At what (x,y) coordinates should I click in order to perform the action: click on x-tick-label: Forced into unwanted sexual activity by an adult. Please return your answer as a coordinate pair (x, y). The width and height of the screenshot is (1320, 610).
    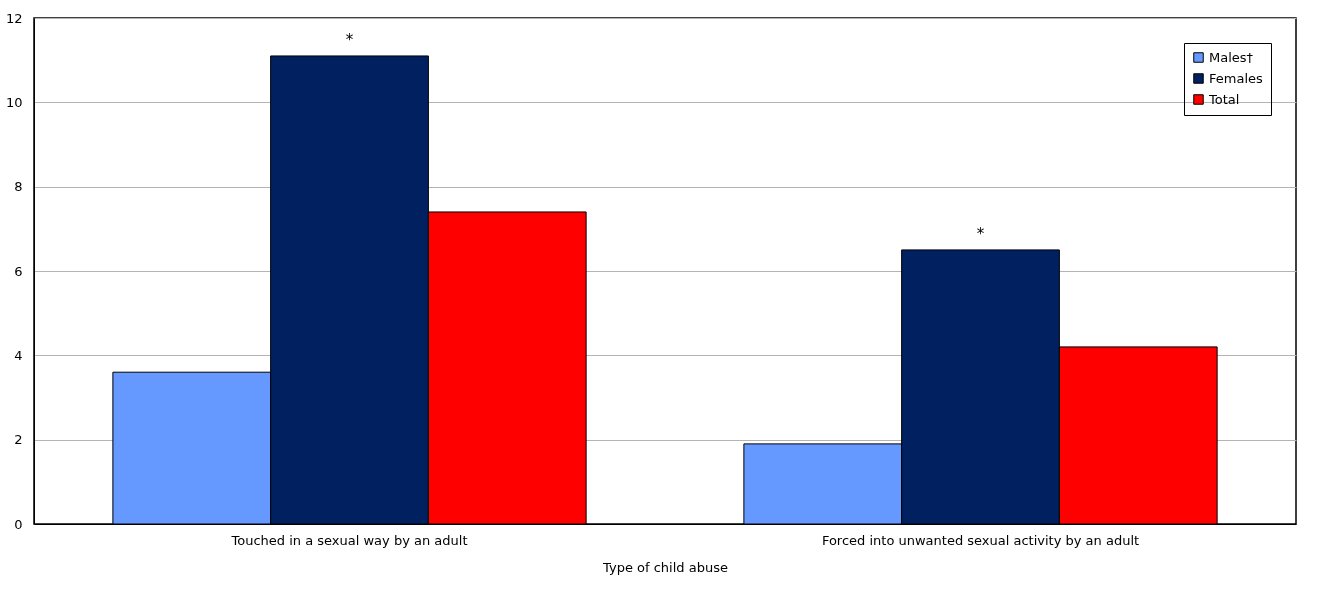
    Looking at the image, I should click on (980, 540).